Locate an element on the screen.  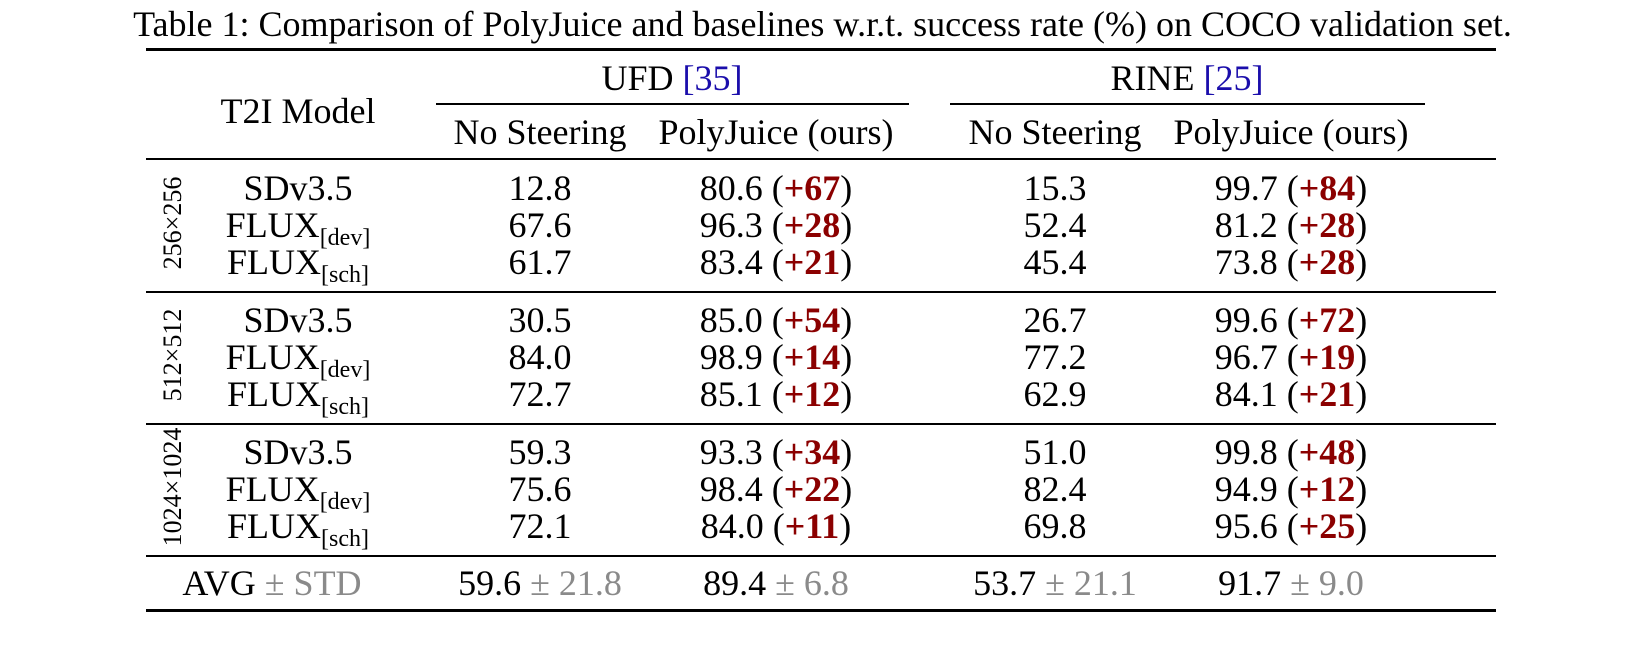
score-value: 99.6 is located at coordinates (1246, 320).